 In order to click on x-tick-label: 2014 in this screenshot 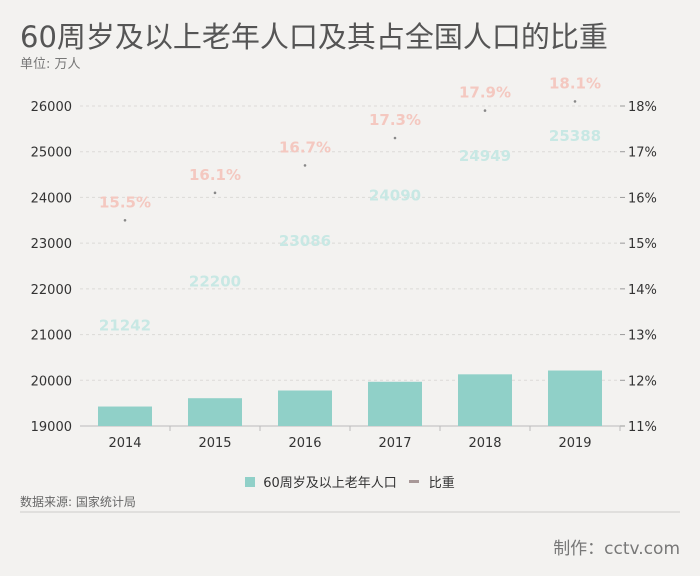, I will do `click(124, 443)`.